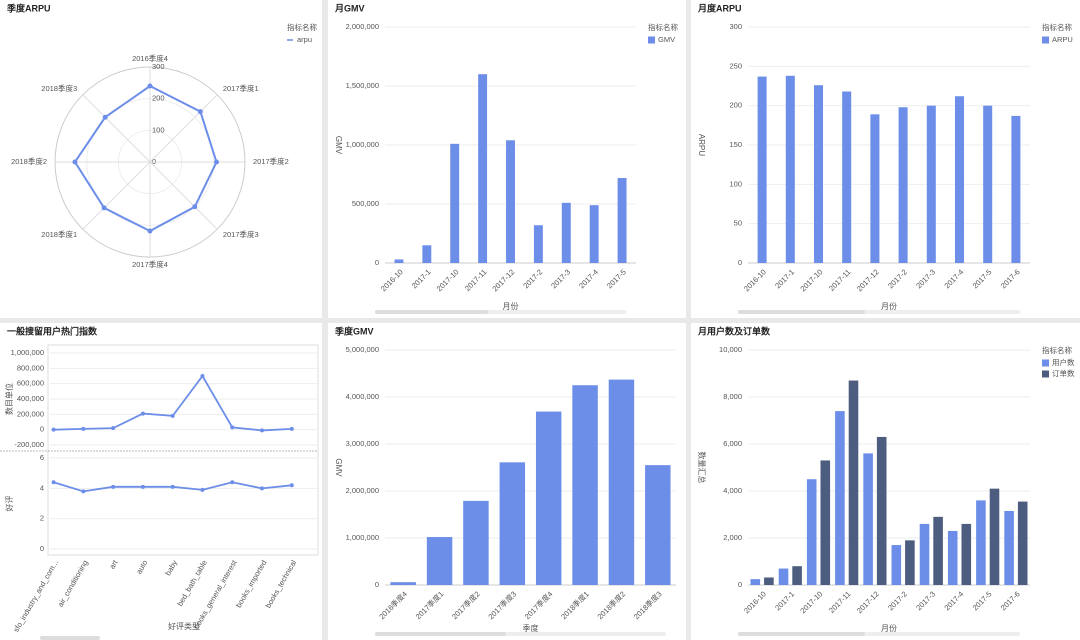 This screenshot has width=1080, height=640. I want to click on y-tick-label: 600,000, so click(30, 383).